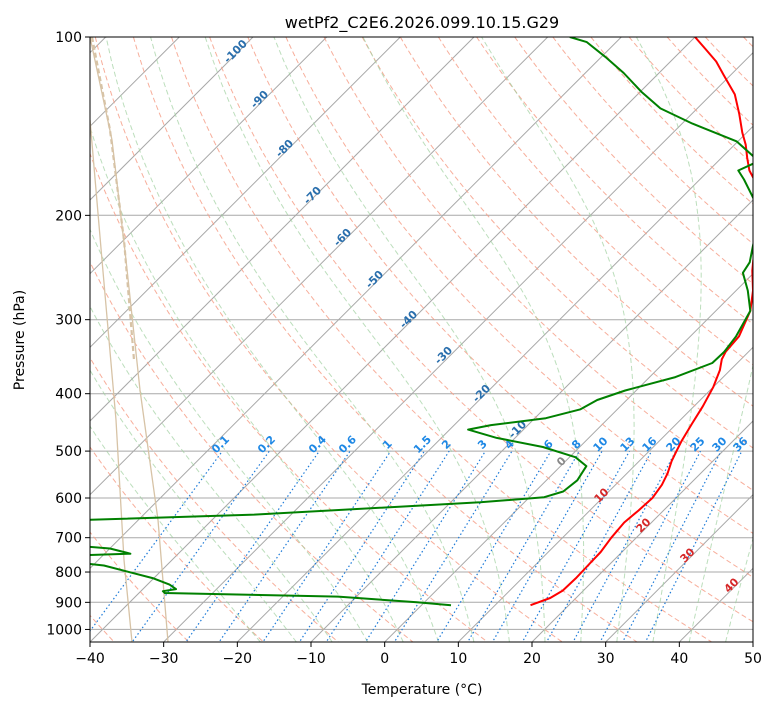 This screenshot has height=708, width=775. I want to click on x-axis-title: Temperature (°C), so click(422, 690).